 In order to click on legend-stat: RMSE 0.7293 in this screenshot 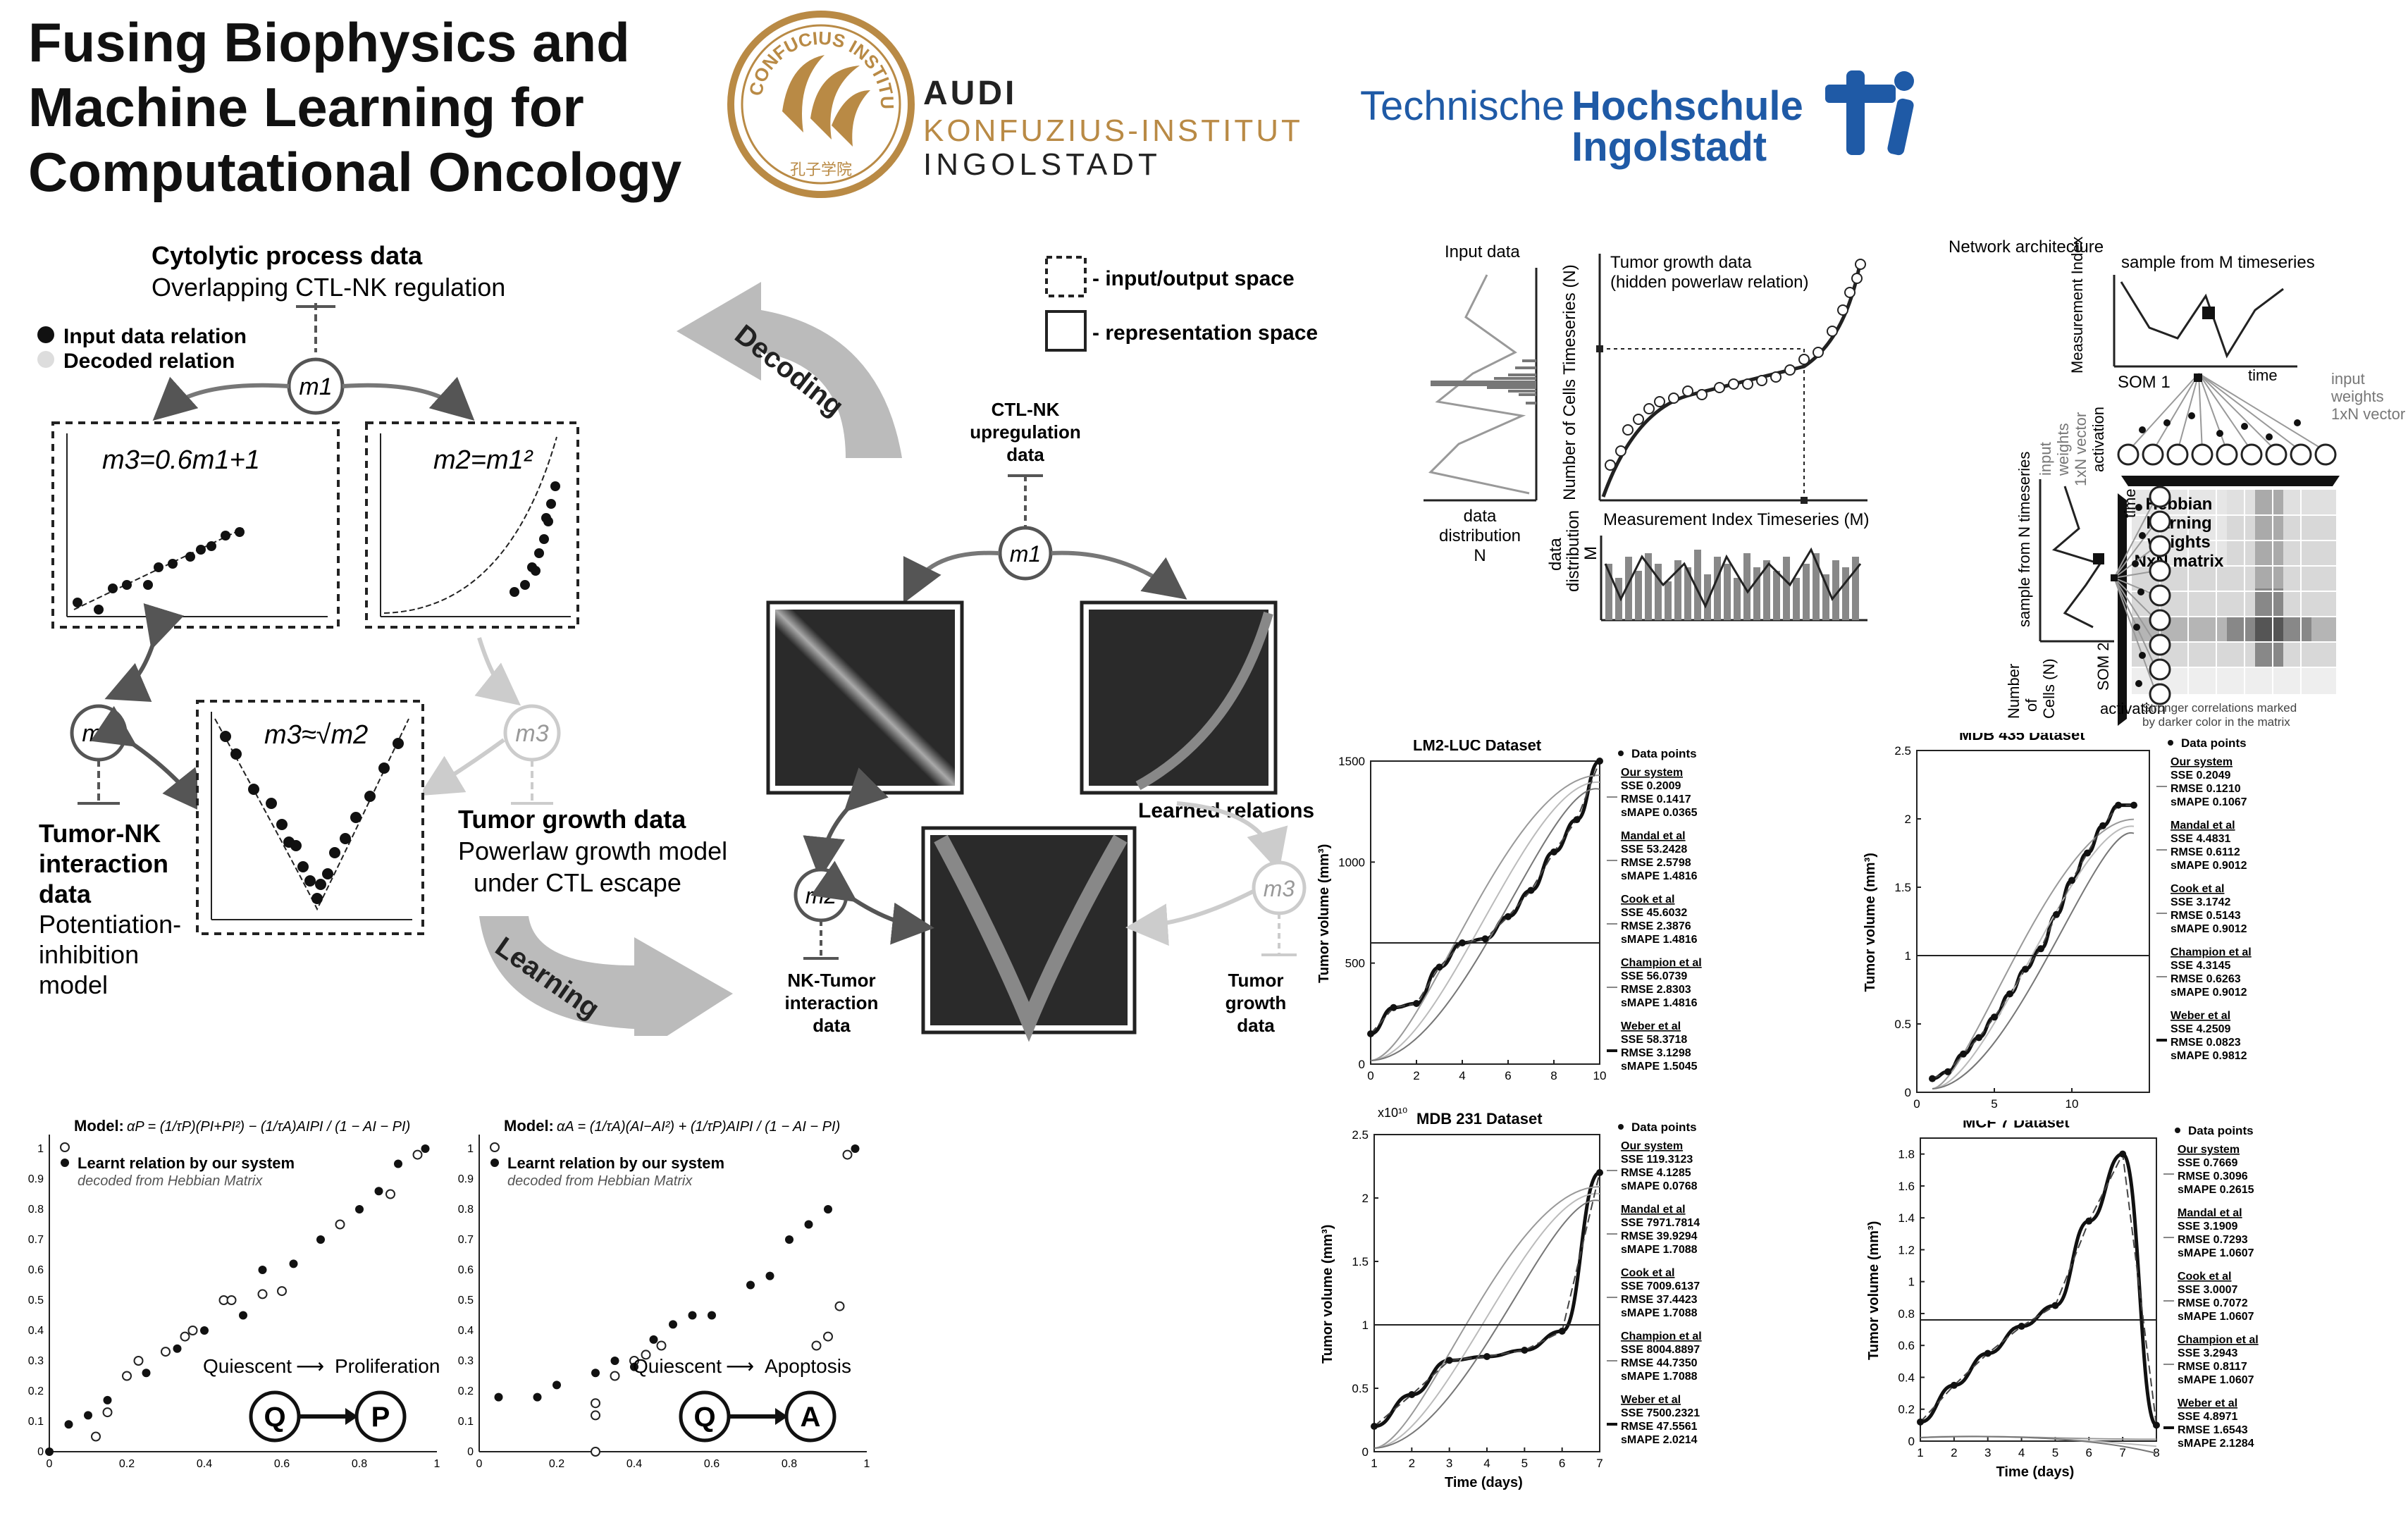, I will do `click(2213, 1240)`.